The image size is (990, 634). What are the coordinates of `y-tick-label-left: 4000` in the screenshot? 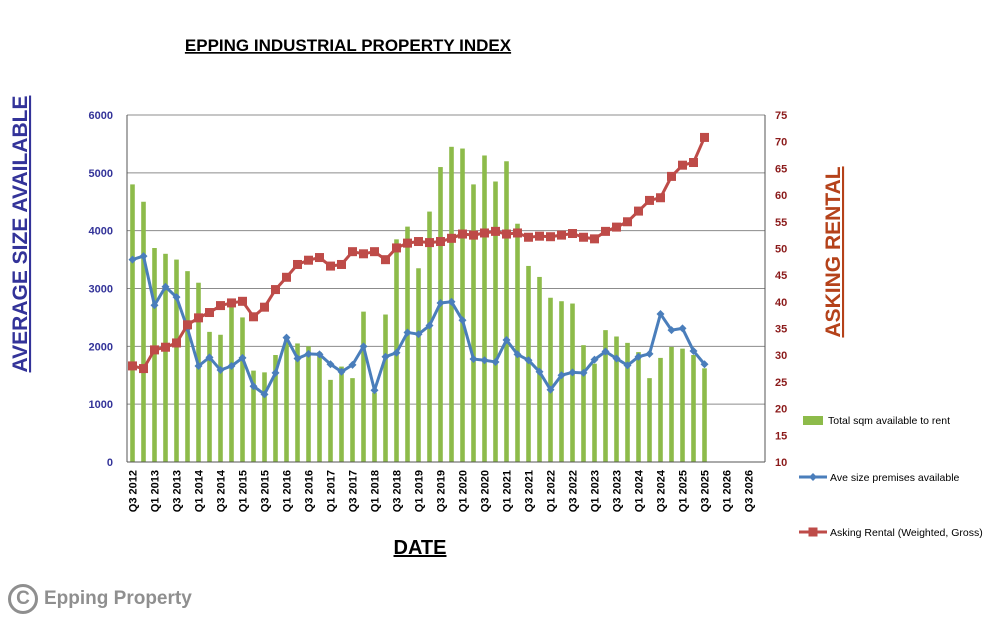 It's located at (101, 232).